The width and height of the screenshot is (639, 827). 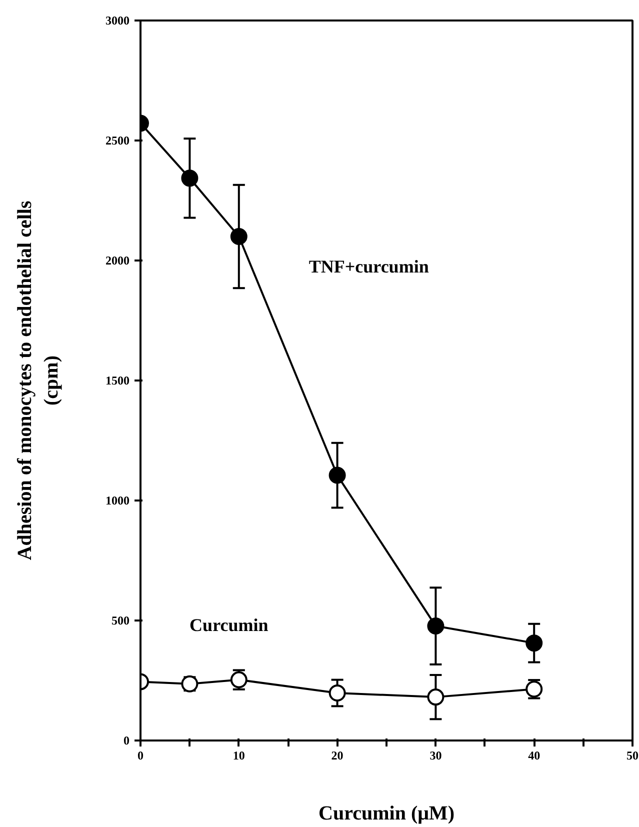 I want to click on text: TNF+curcumin, so click(x=368, y=266).